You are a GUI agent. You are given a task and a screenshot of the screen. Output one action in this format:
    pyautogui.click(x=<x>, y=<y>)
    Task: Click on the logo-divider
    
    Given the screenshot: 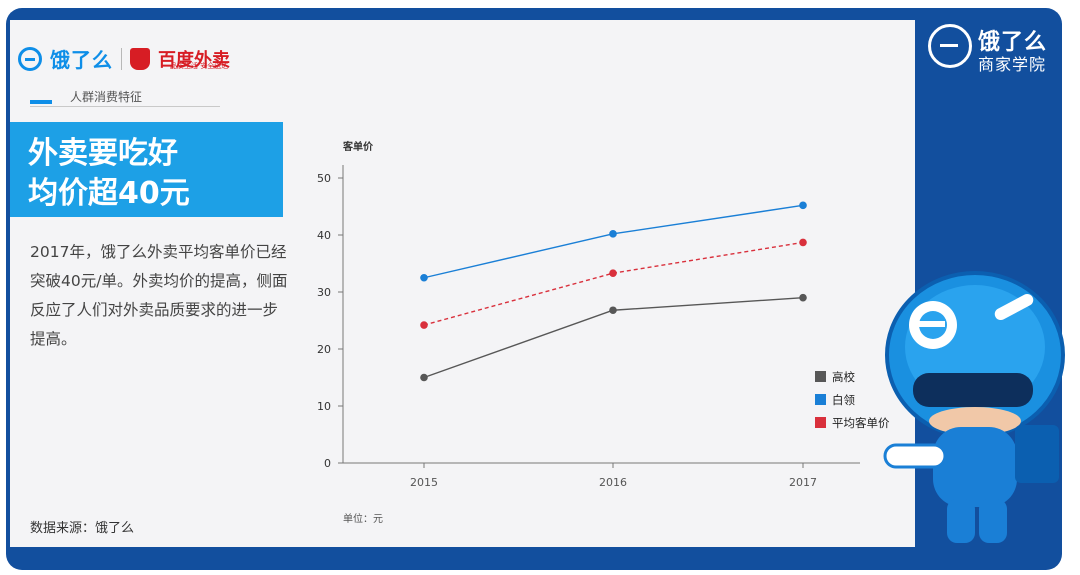 What is the action you would take?
    pyautogui.click(x=121, y=58)
    